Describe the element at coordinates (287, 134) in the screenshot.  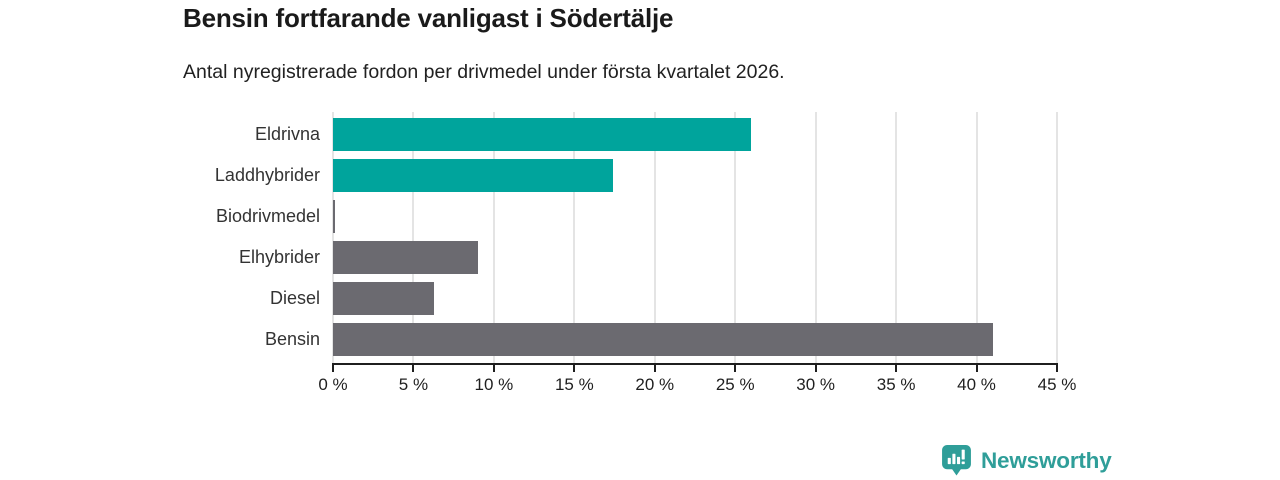
I see `category-label-eldrivna: Eldrivna` at that location.